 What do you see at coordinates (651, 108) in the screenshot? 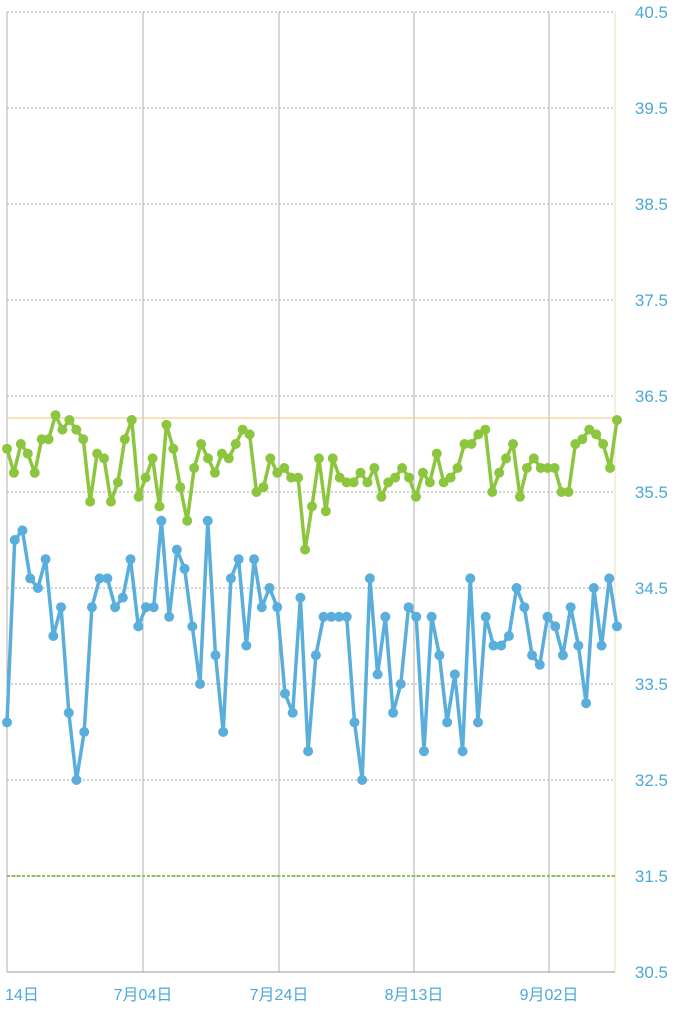
I see `y-tick-label: 39.5` at bounding box center [651, 108].